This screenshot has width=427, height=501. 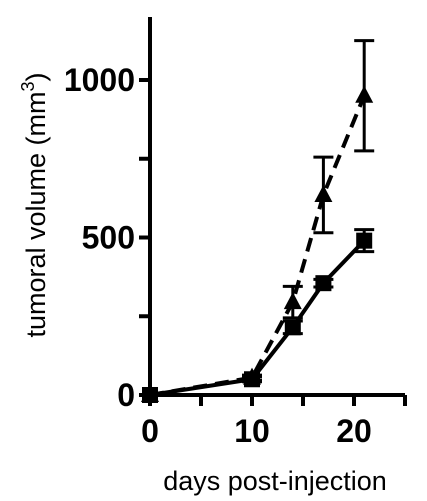 I want to click on y-axis-title: tumoral volume (mm3), so click(x=34, y=204).